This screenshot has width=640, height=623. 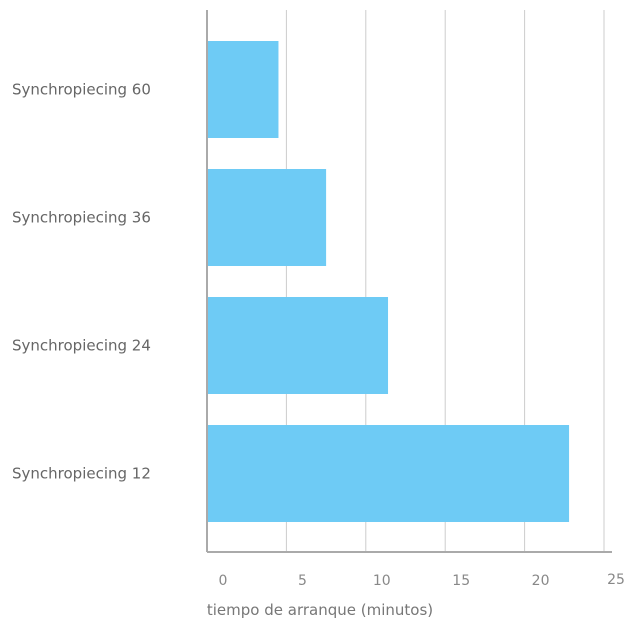 I want to click on category-label-4: Synchropiecing 12, so click(x=81, y=474).